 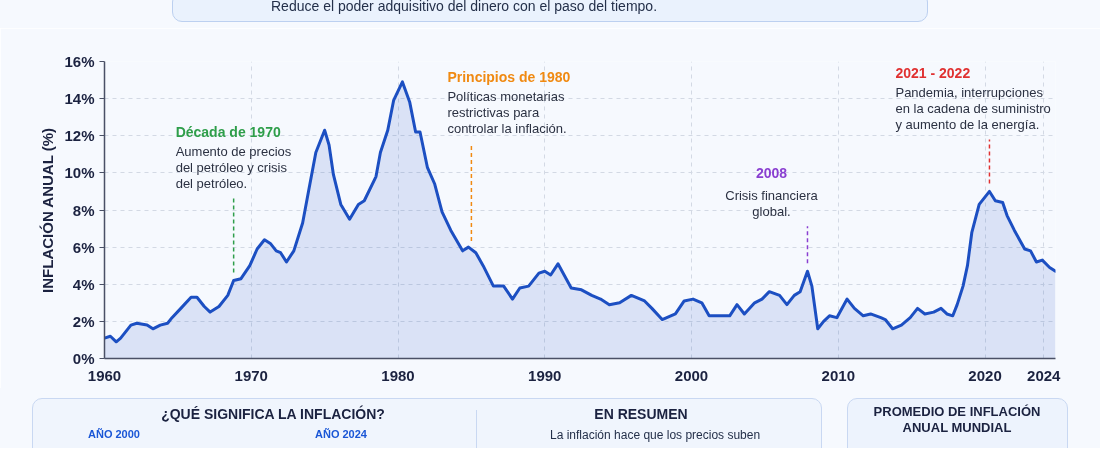 I want to click on text: ¿QUÉ SIGNIFICA LA INFLACIÓN?, so click(x=273, y=414).